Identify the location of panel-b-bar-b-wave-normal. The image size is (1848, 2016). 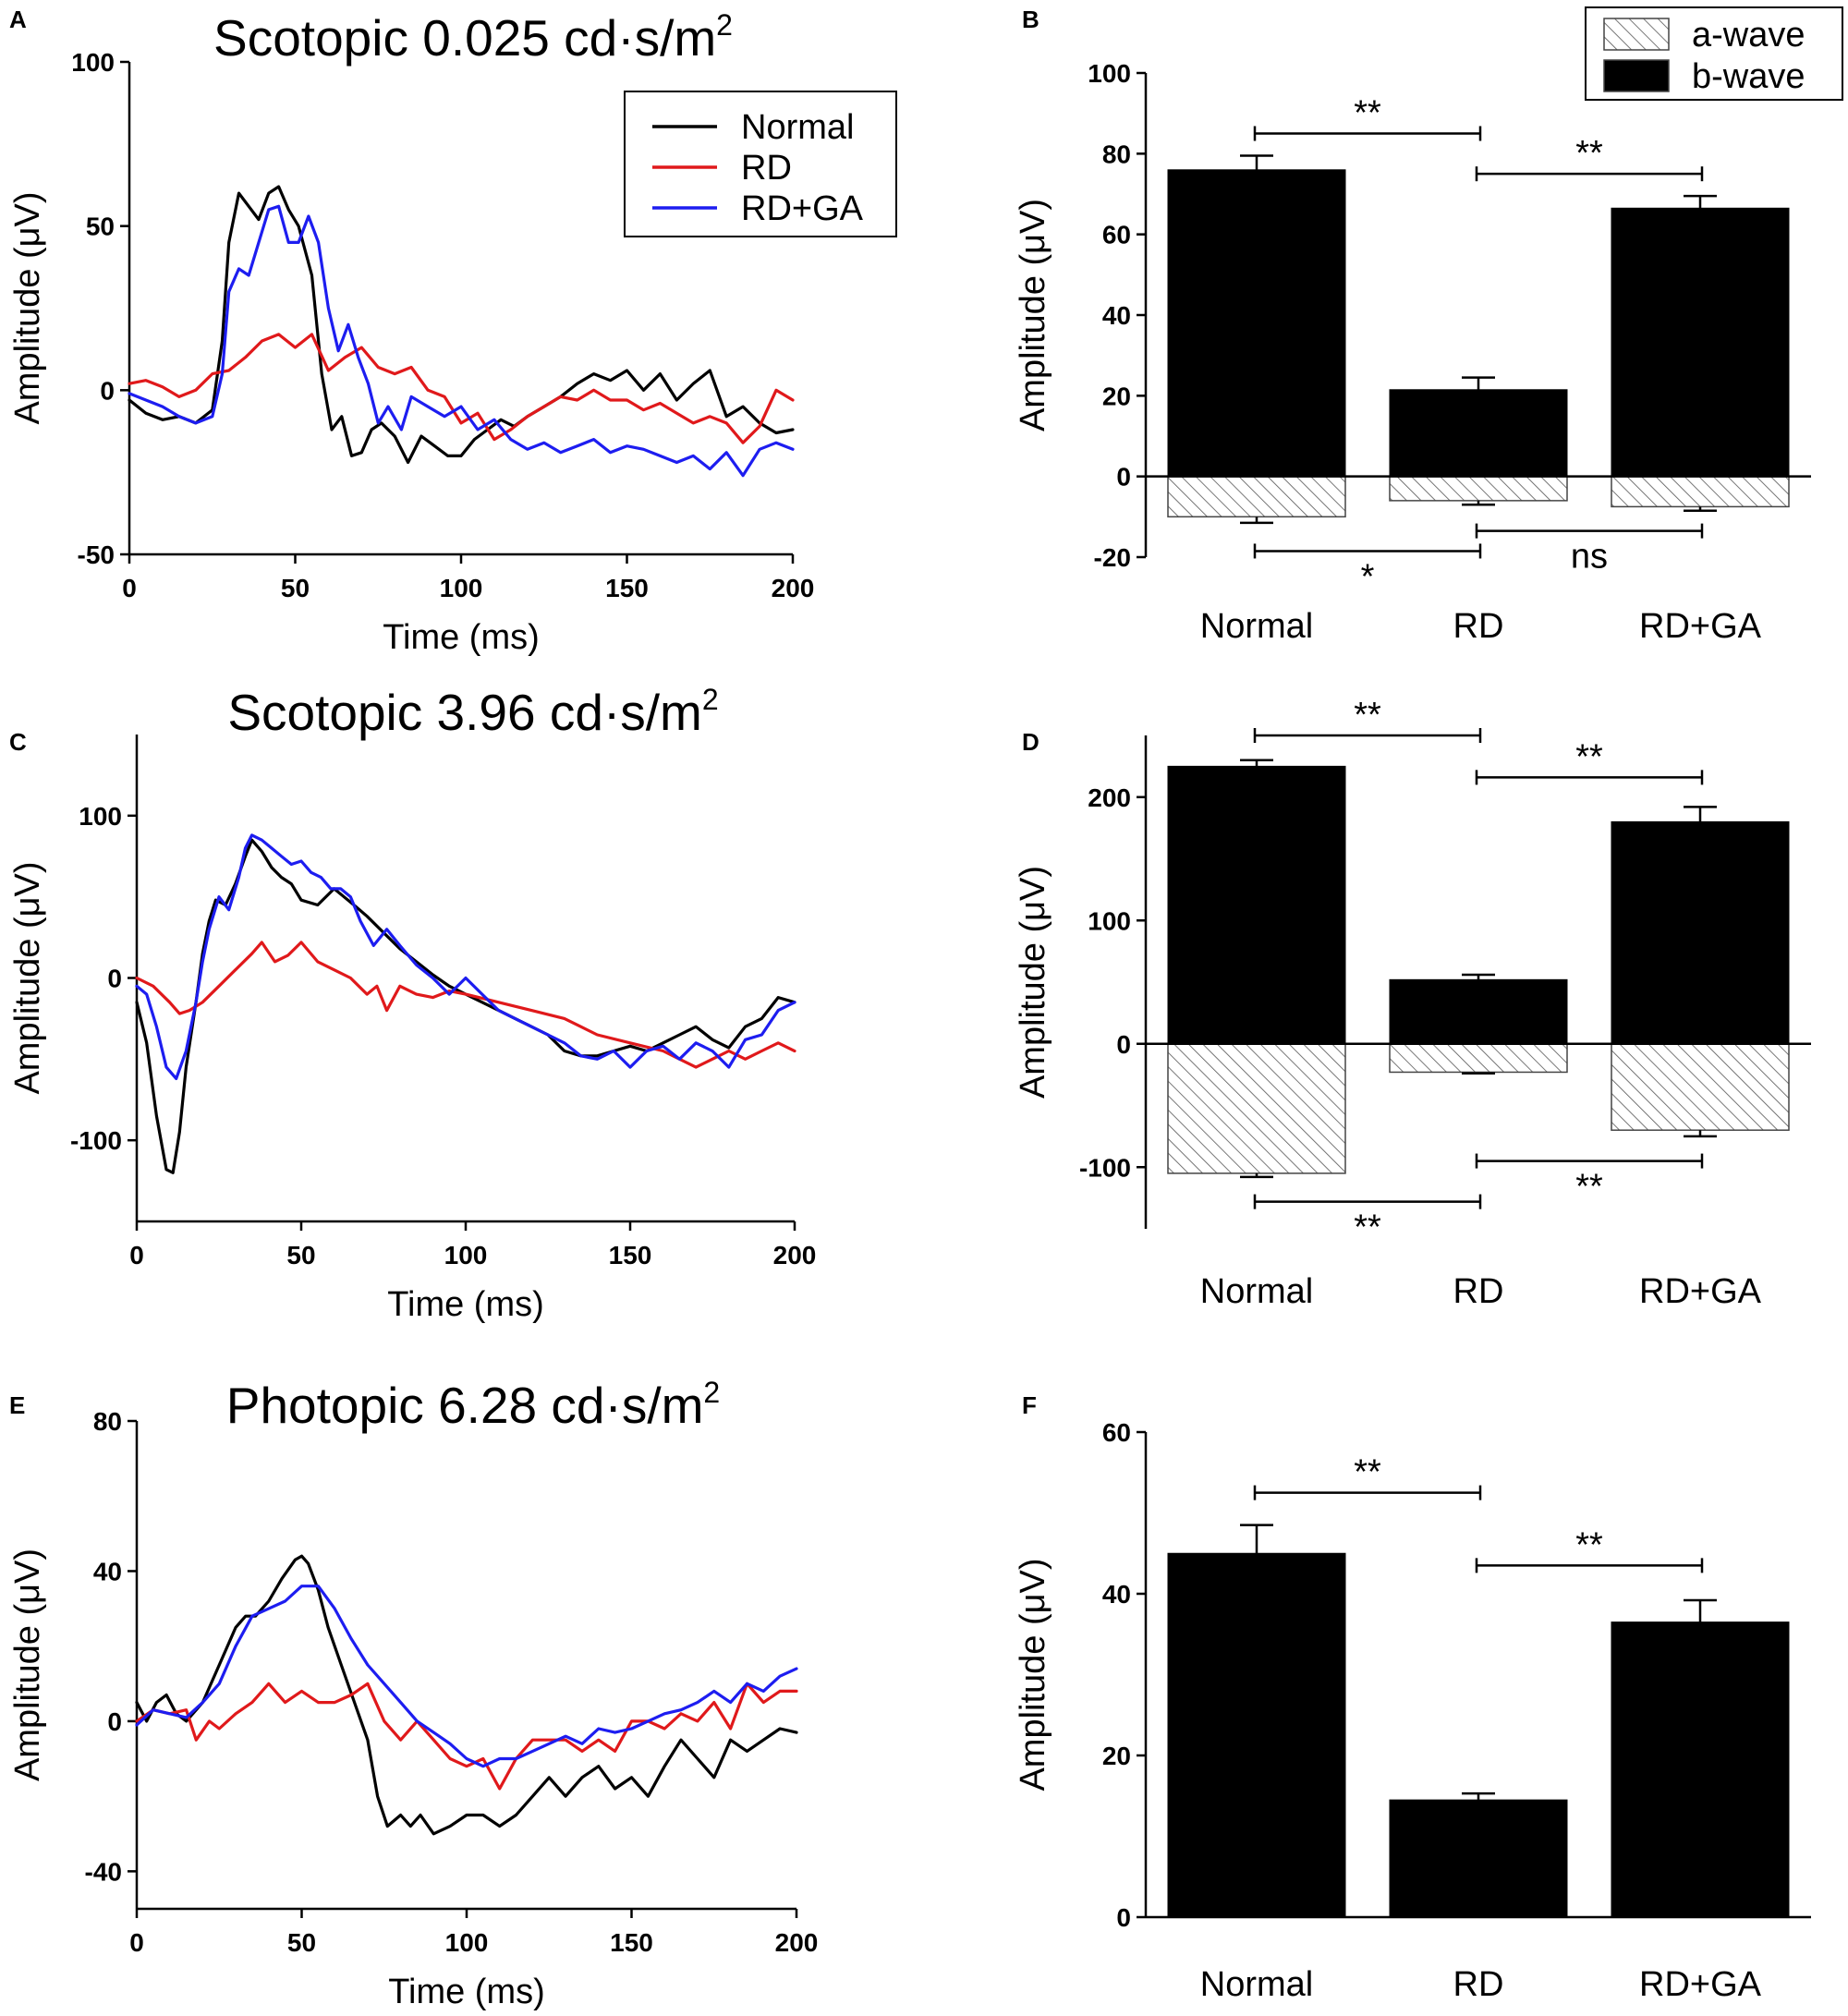
(1256, 323).